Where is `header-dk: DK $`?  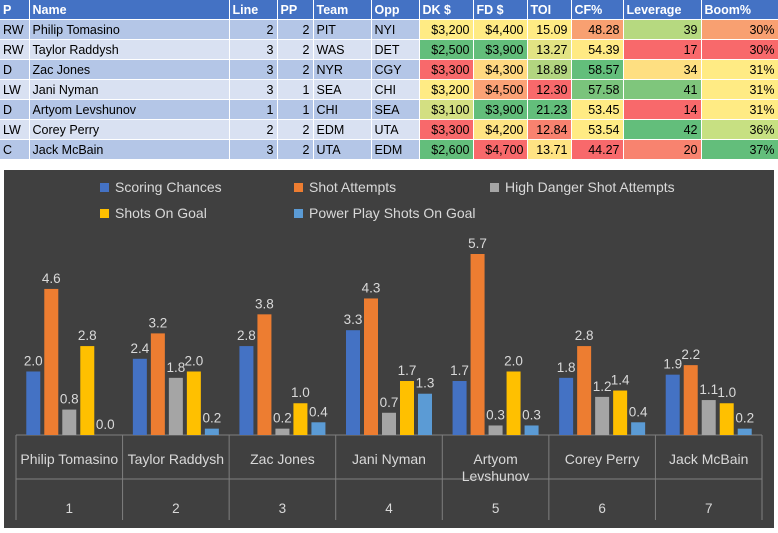
header-dk: DK $ is located at coordinates (446, 10).